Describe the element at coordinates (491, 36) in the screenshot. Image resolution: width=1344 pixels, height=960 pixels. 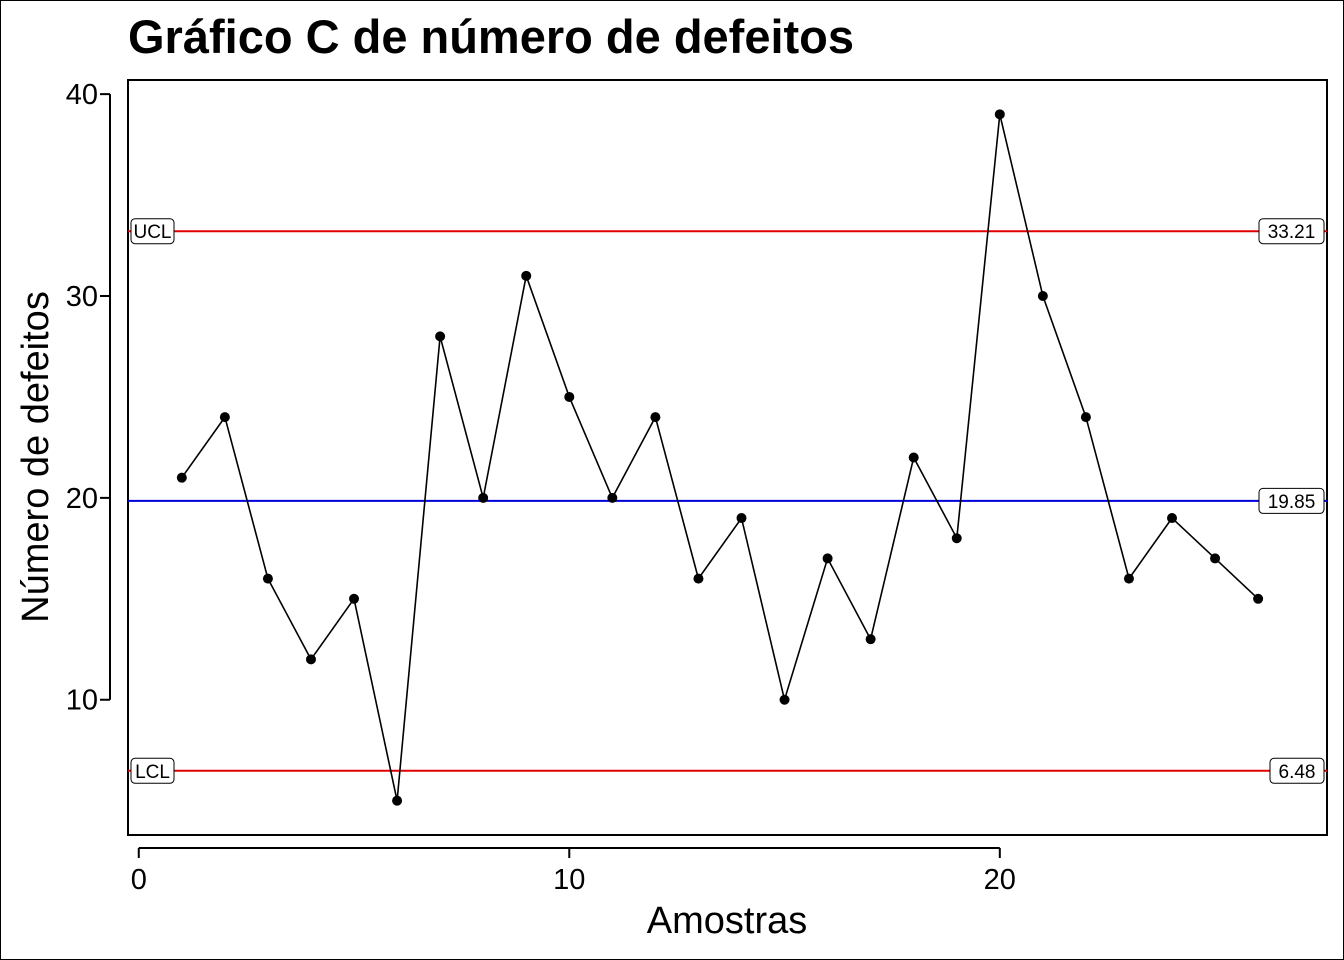
I see `chart-title: Gráfico C de número de defeitos` at that location.